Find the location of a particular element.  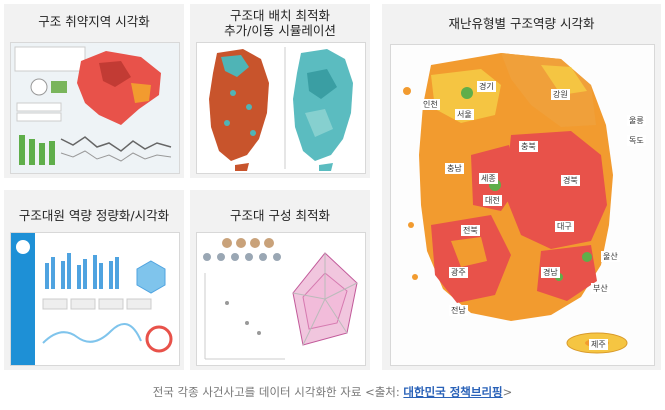

panel-capacity-quant: 구조대원 역량 정량화/시각화 is located at coordinates (94, 280).